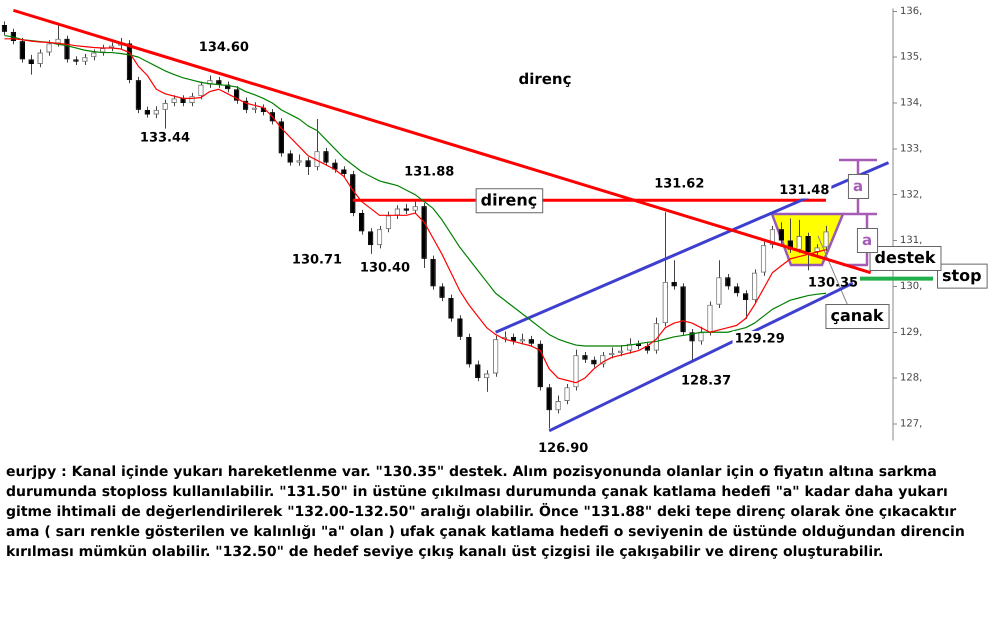 The height and width of the screenshot is (642, 1000). I want to click on annotation: 130.40, so click(385, 268).